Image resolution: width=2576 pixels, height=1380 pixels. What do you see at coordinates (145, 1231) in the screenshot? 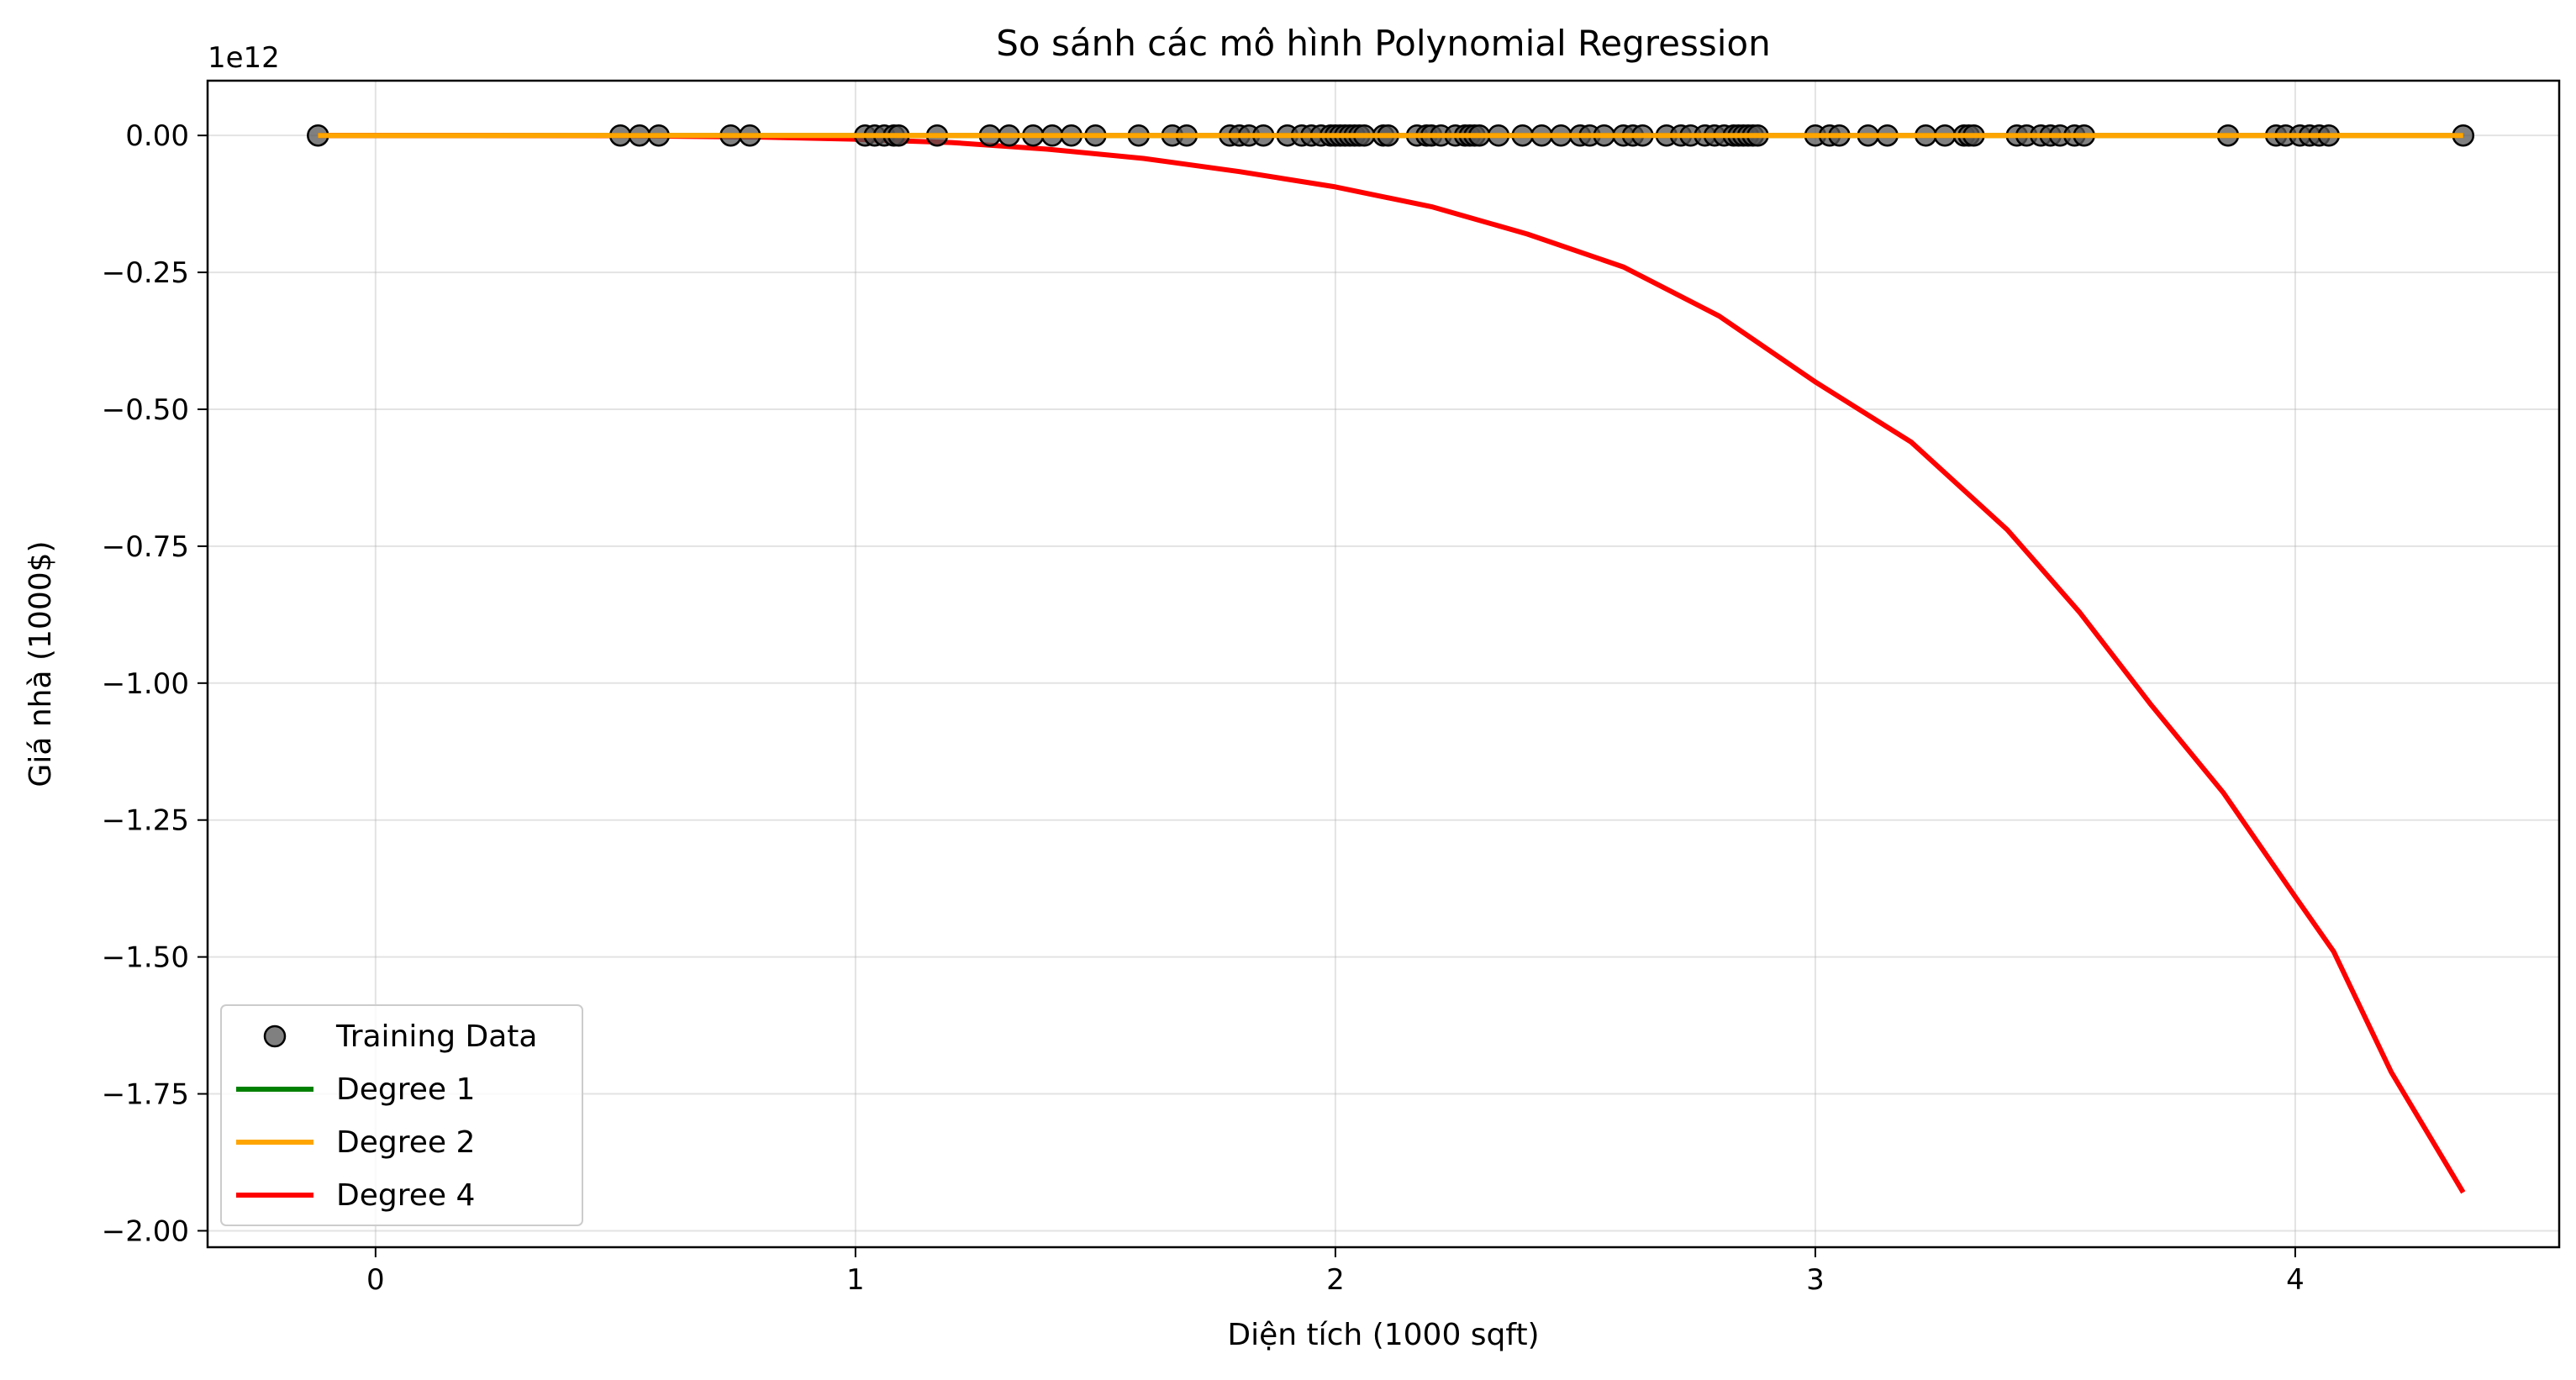
I see `y-tick-label: −2.00` at bounding box center [145, 1231].